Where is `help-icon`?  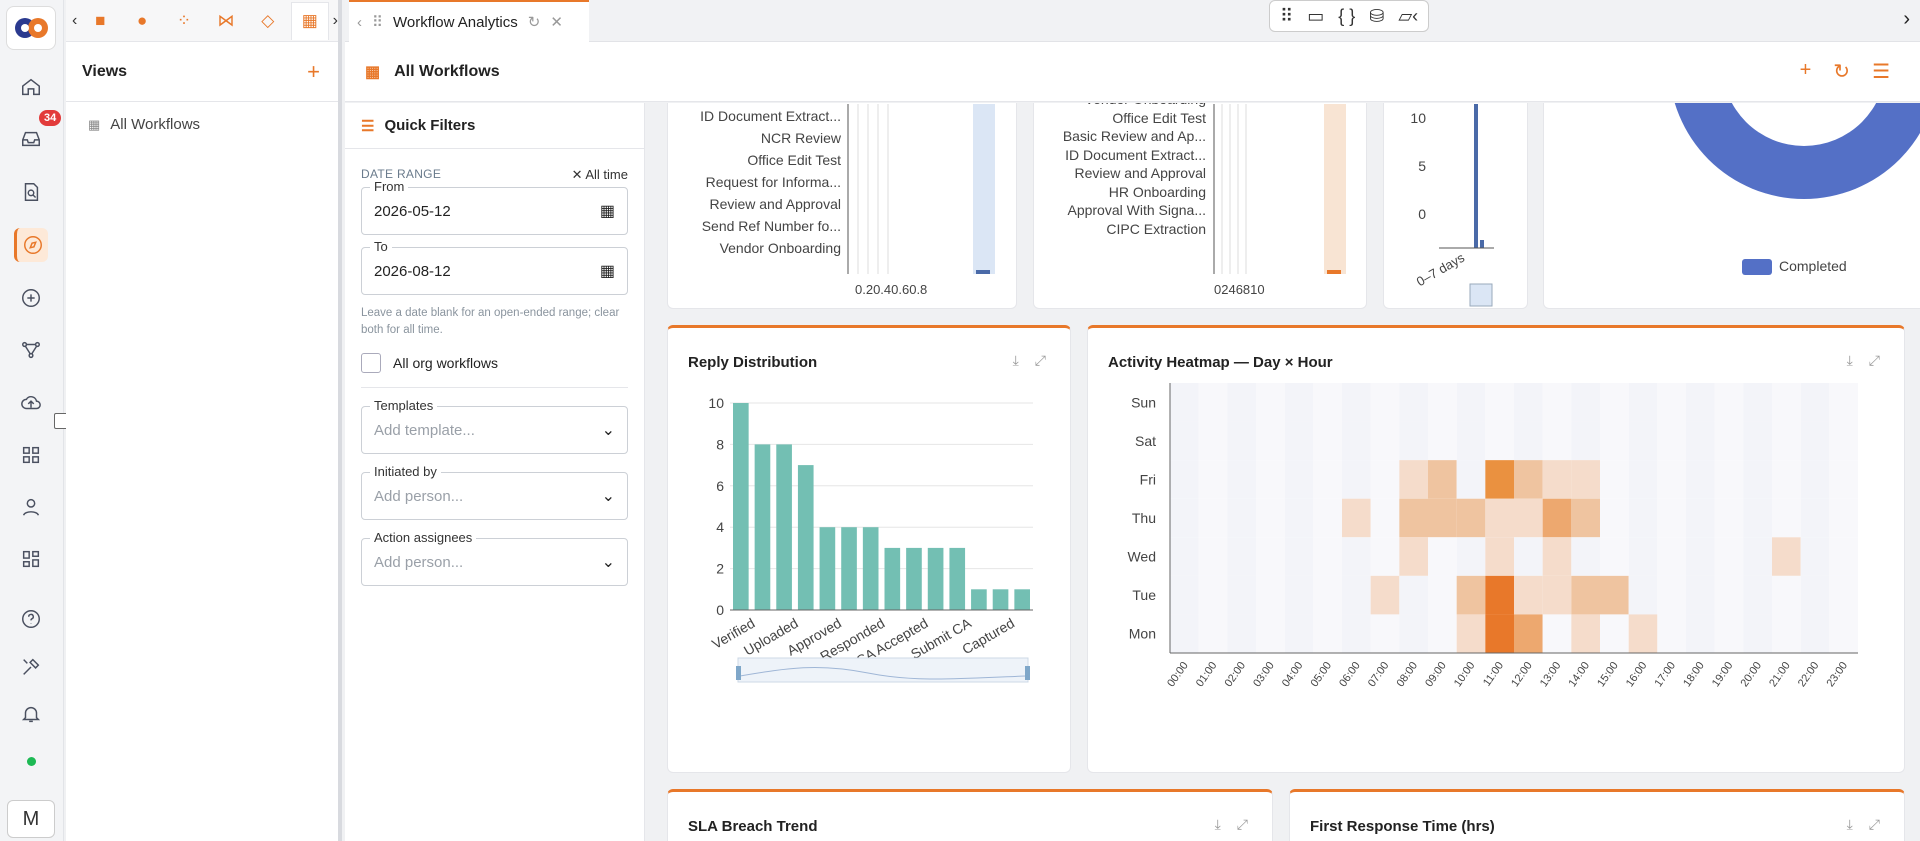 help-icon is located at coordinates (31, 619).